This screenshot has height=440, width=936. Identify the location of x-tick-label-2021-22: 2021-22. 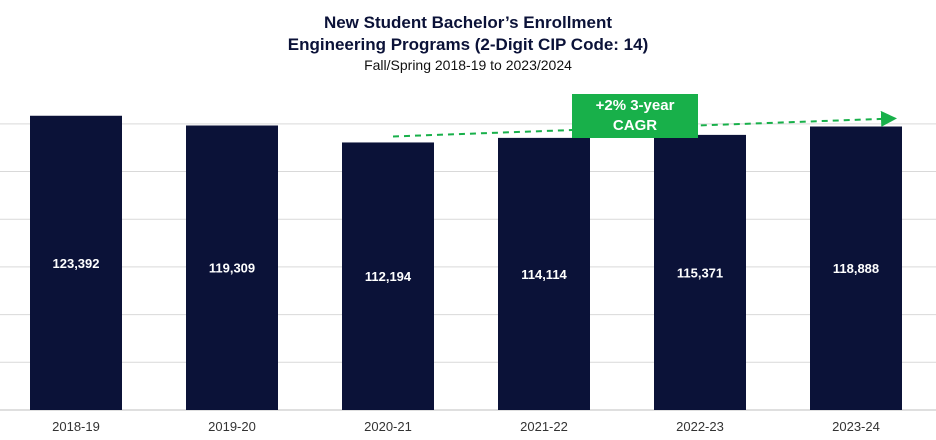
(544, 426).